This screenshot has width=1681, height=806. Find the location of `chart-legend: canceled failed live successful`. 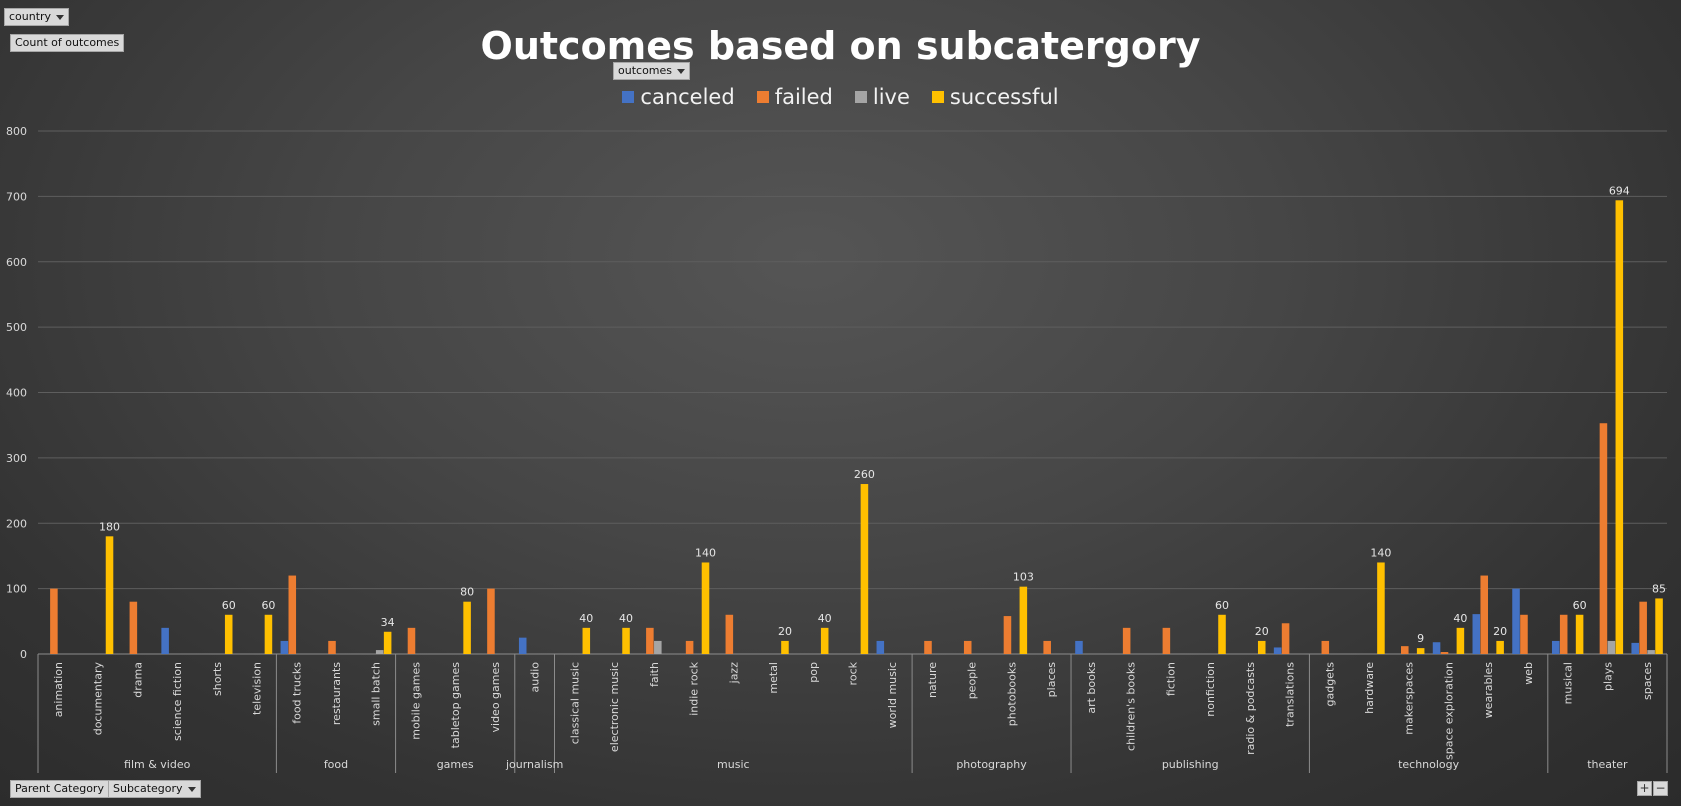

chart-legend: canceled failed live successful is located at coordinates (840, 97).